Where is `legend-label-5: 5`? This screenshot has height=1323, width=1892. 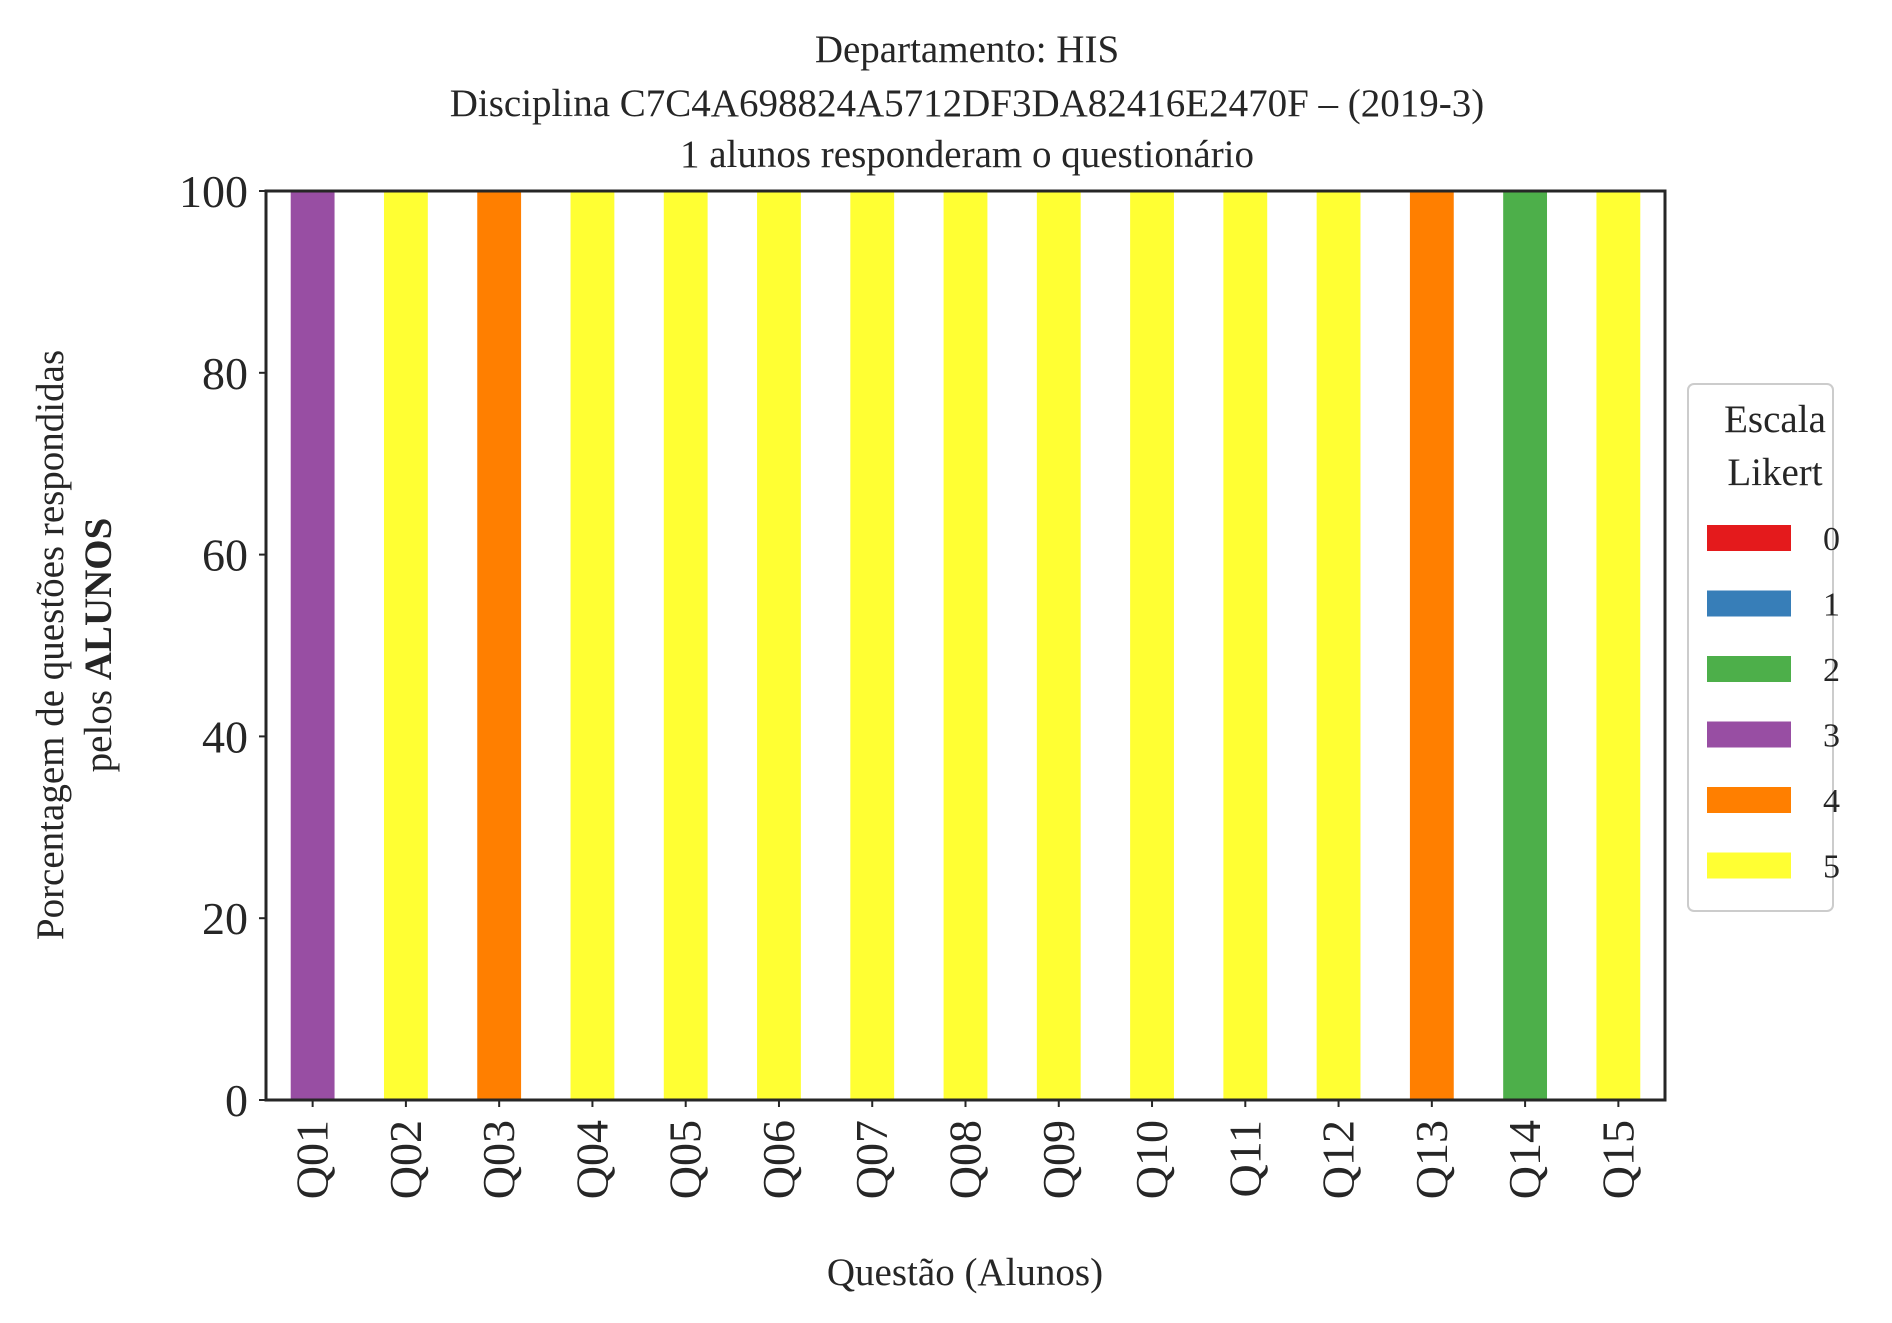 legend-label-5: 5 is located at coordinates (1831, 867).